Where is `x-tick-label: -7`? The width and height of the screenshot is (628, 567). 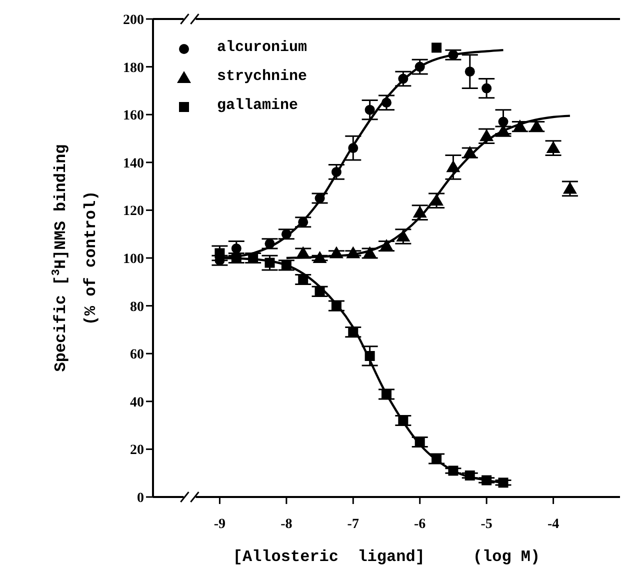 x-tick-label: -7 is located at coordinates (353, 524).